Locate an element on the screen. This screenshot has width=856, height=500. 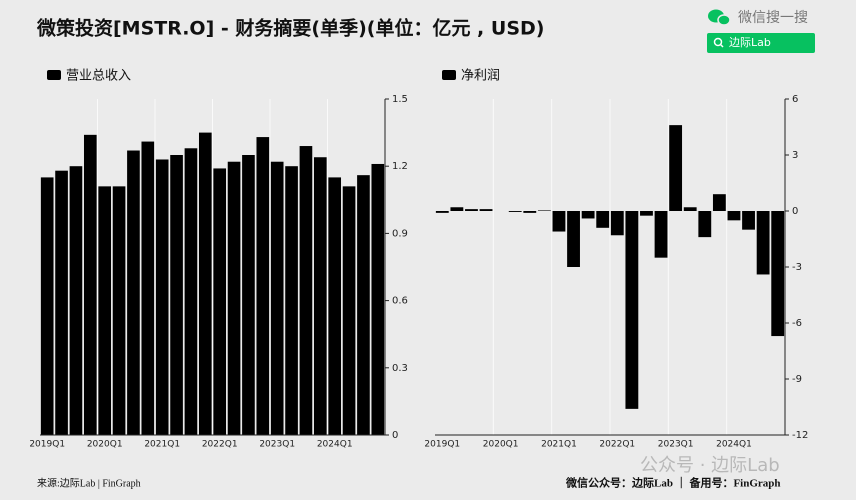
search-label: 微信搜一搜 is located at coordinates (773, 18).